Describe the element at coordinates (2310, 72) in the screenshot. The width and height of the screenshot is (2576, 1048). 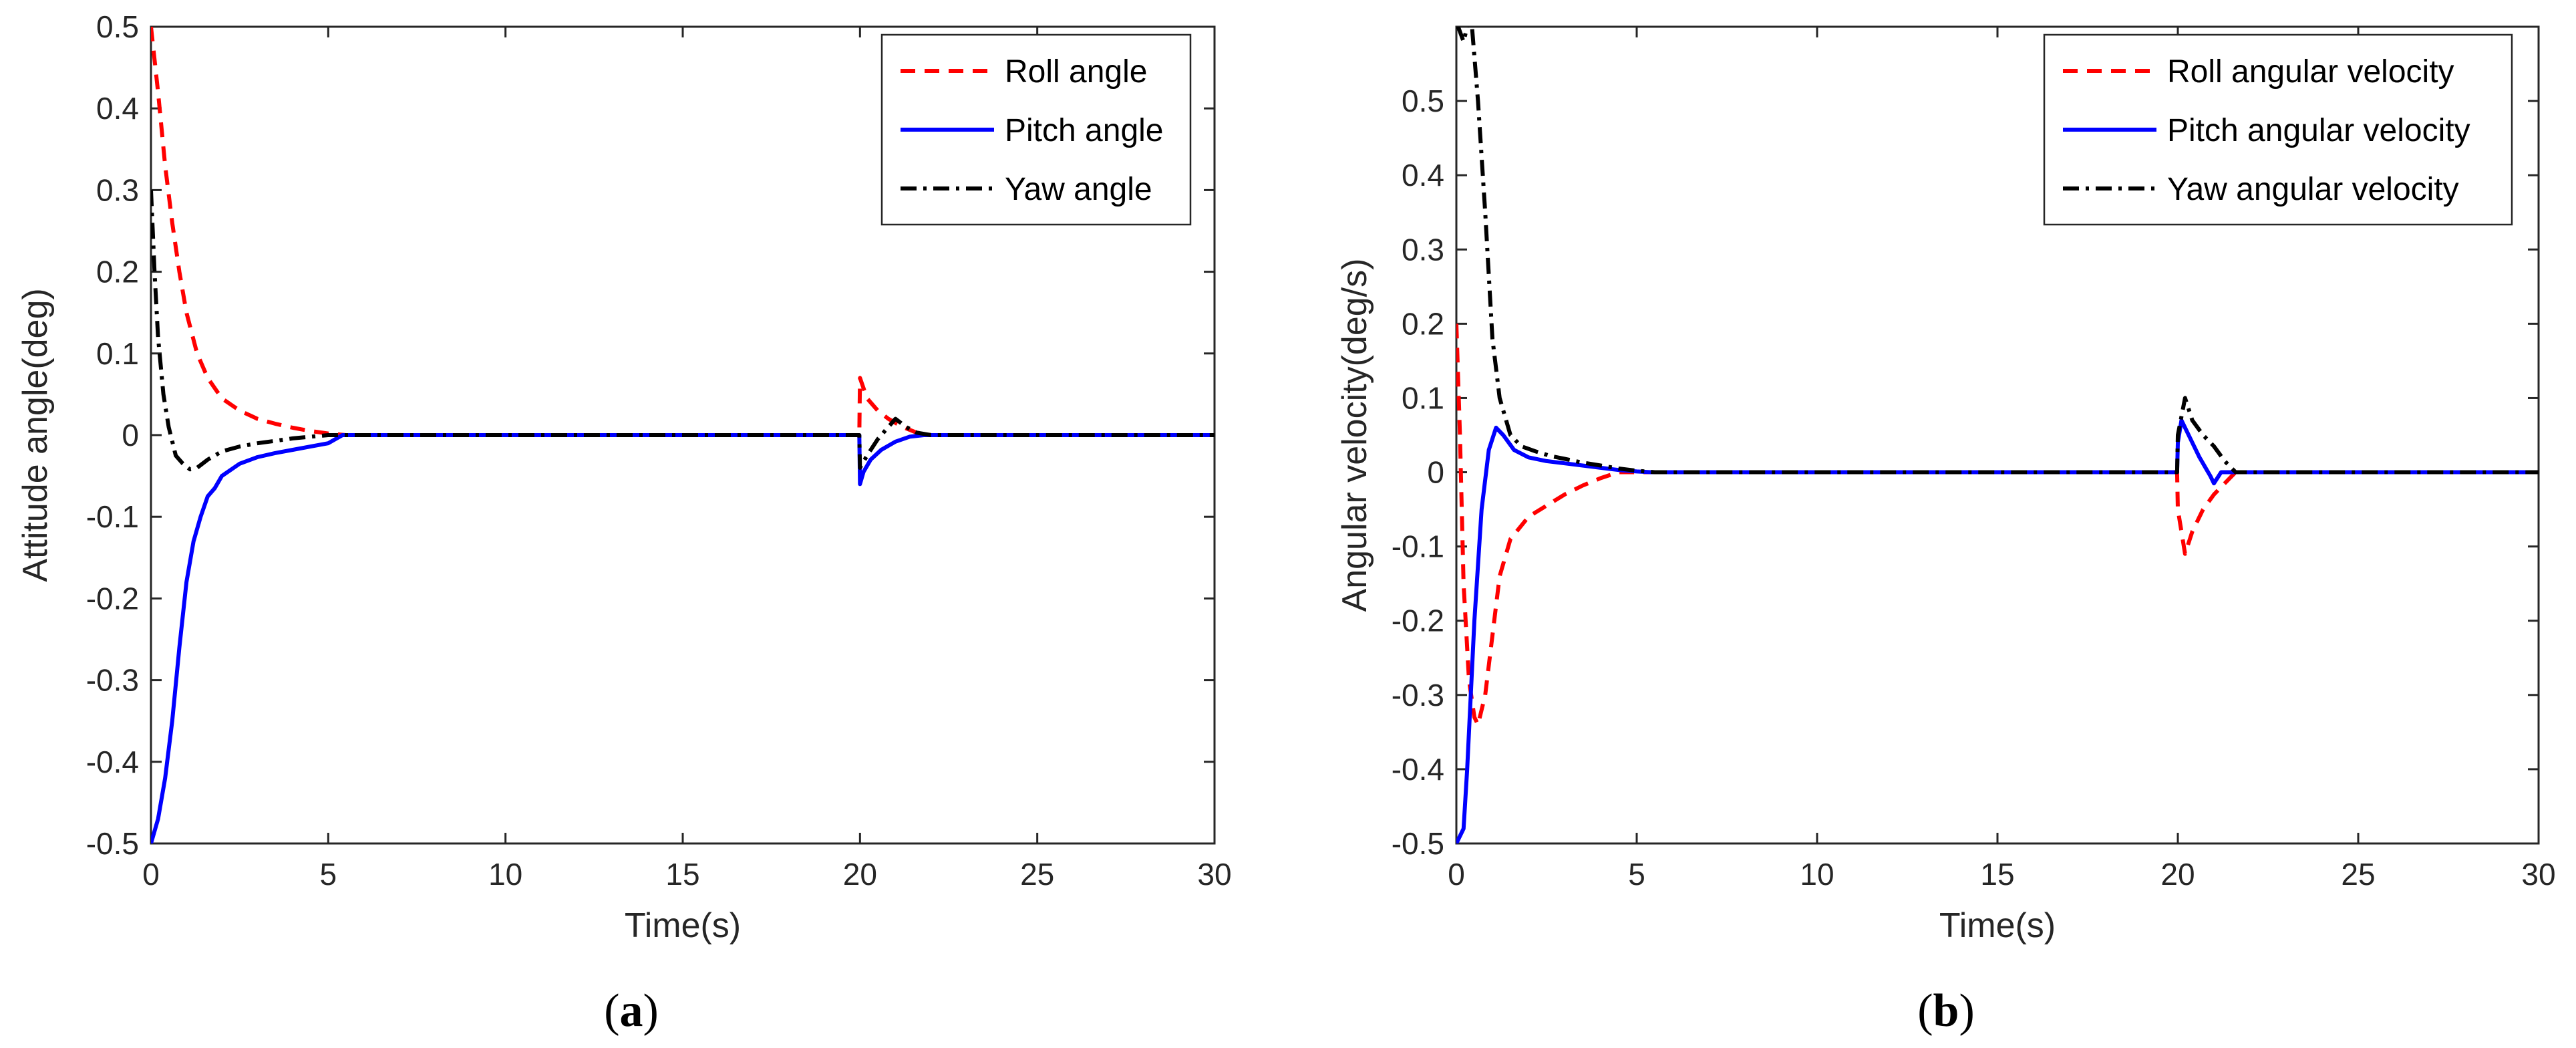
I see `legend-label: Roll angular velocity` at that location.